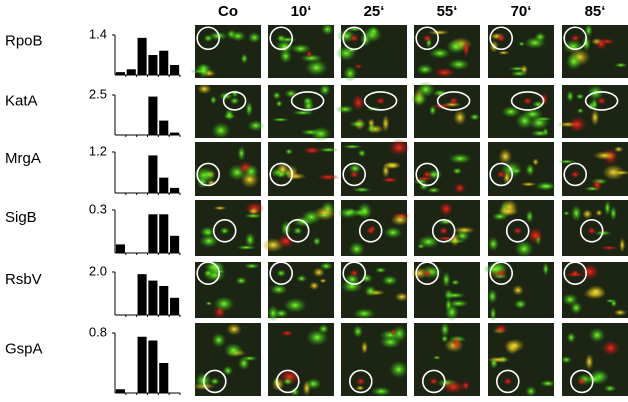  What do you see at coordinates (595, 11) in the screenshot?
I see `column-header: 85‘` at bounding box center [595, 11].